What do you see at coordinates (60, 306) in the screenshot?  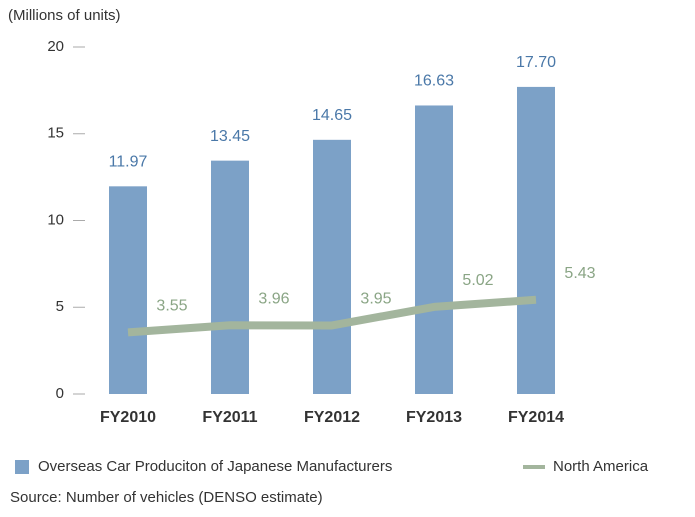 I see `y-tick-label: 5` at bounding box center [60, 306].